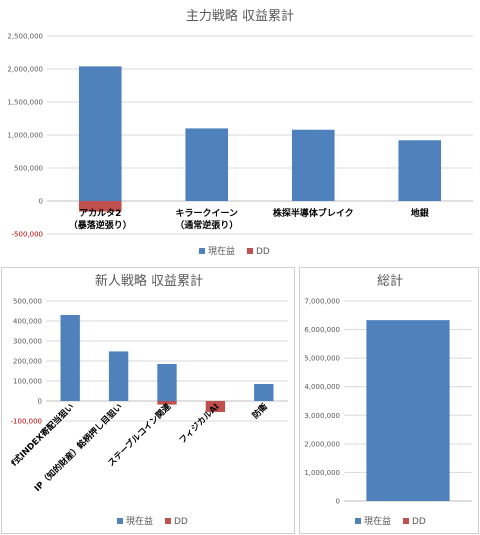 This screenshot has height=535, width=480. I want to click on y-tick-label: 5,000,000, so click(322, 359).